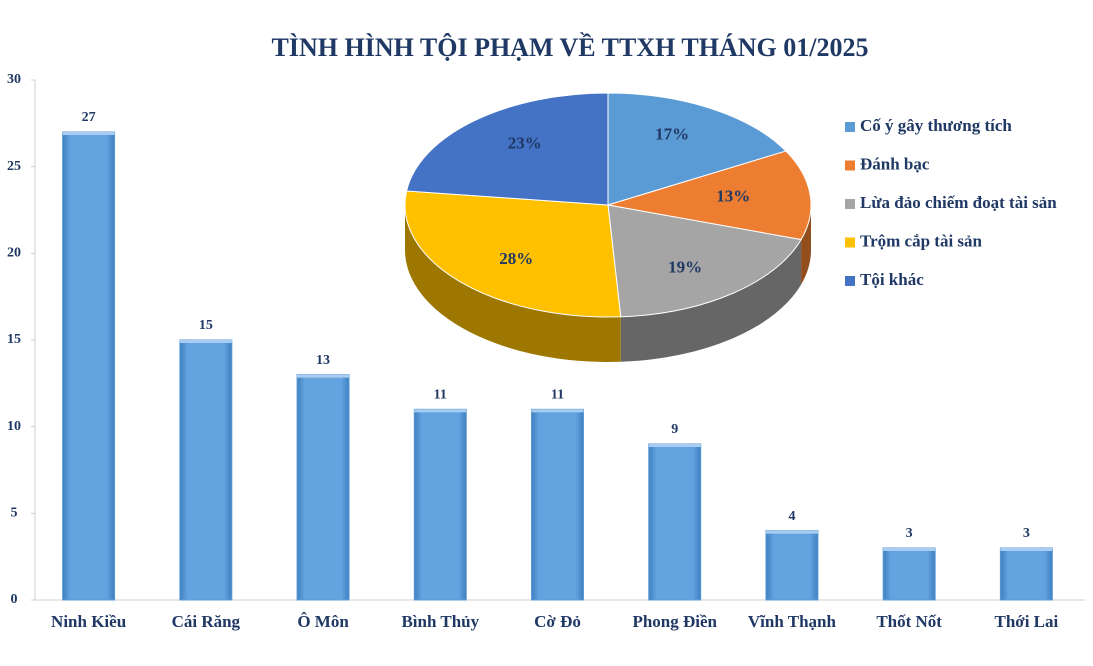 Image resolution: width=1093 pixels, height=666 pixels. Describe the element at coordinates (14, 339) in the screenshot. I see `y-tick-label: 15` at that location.